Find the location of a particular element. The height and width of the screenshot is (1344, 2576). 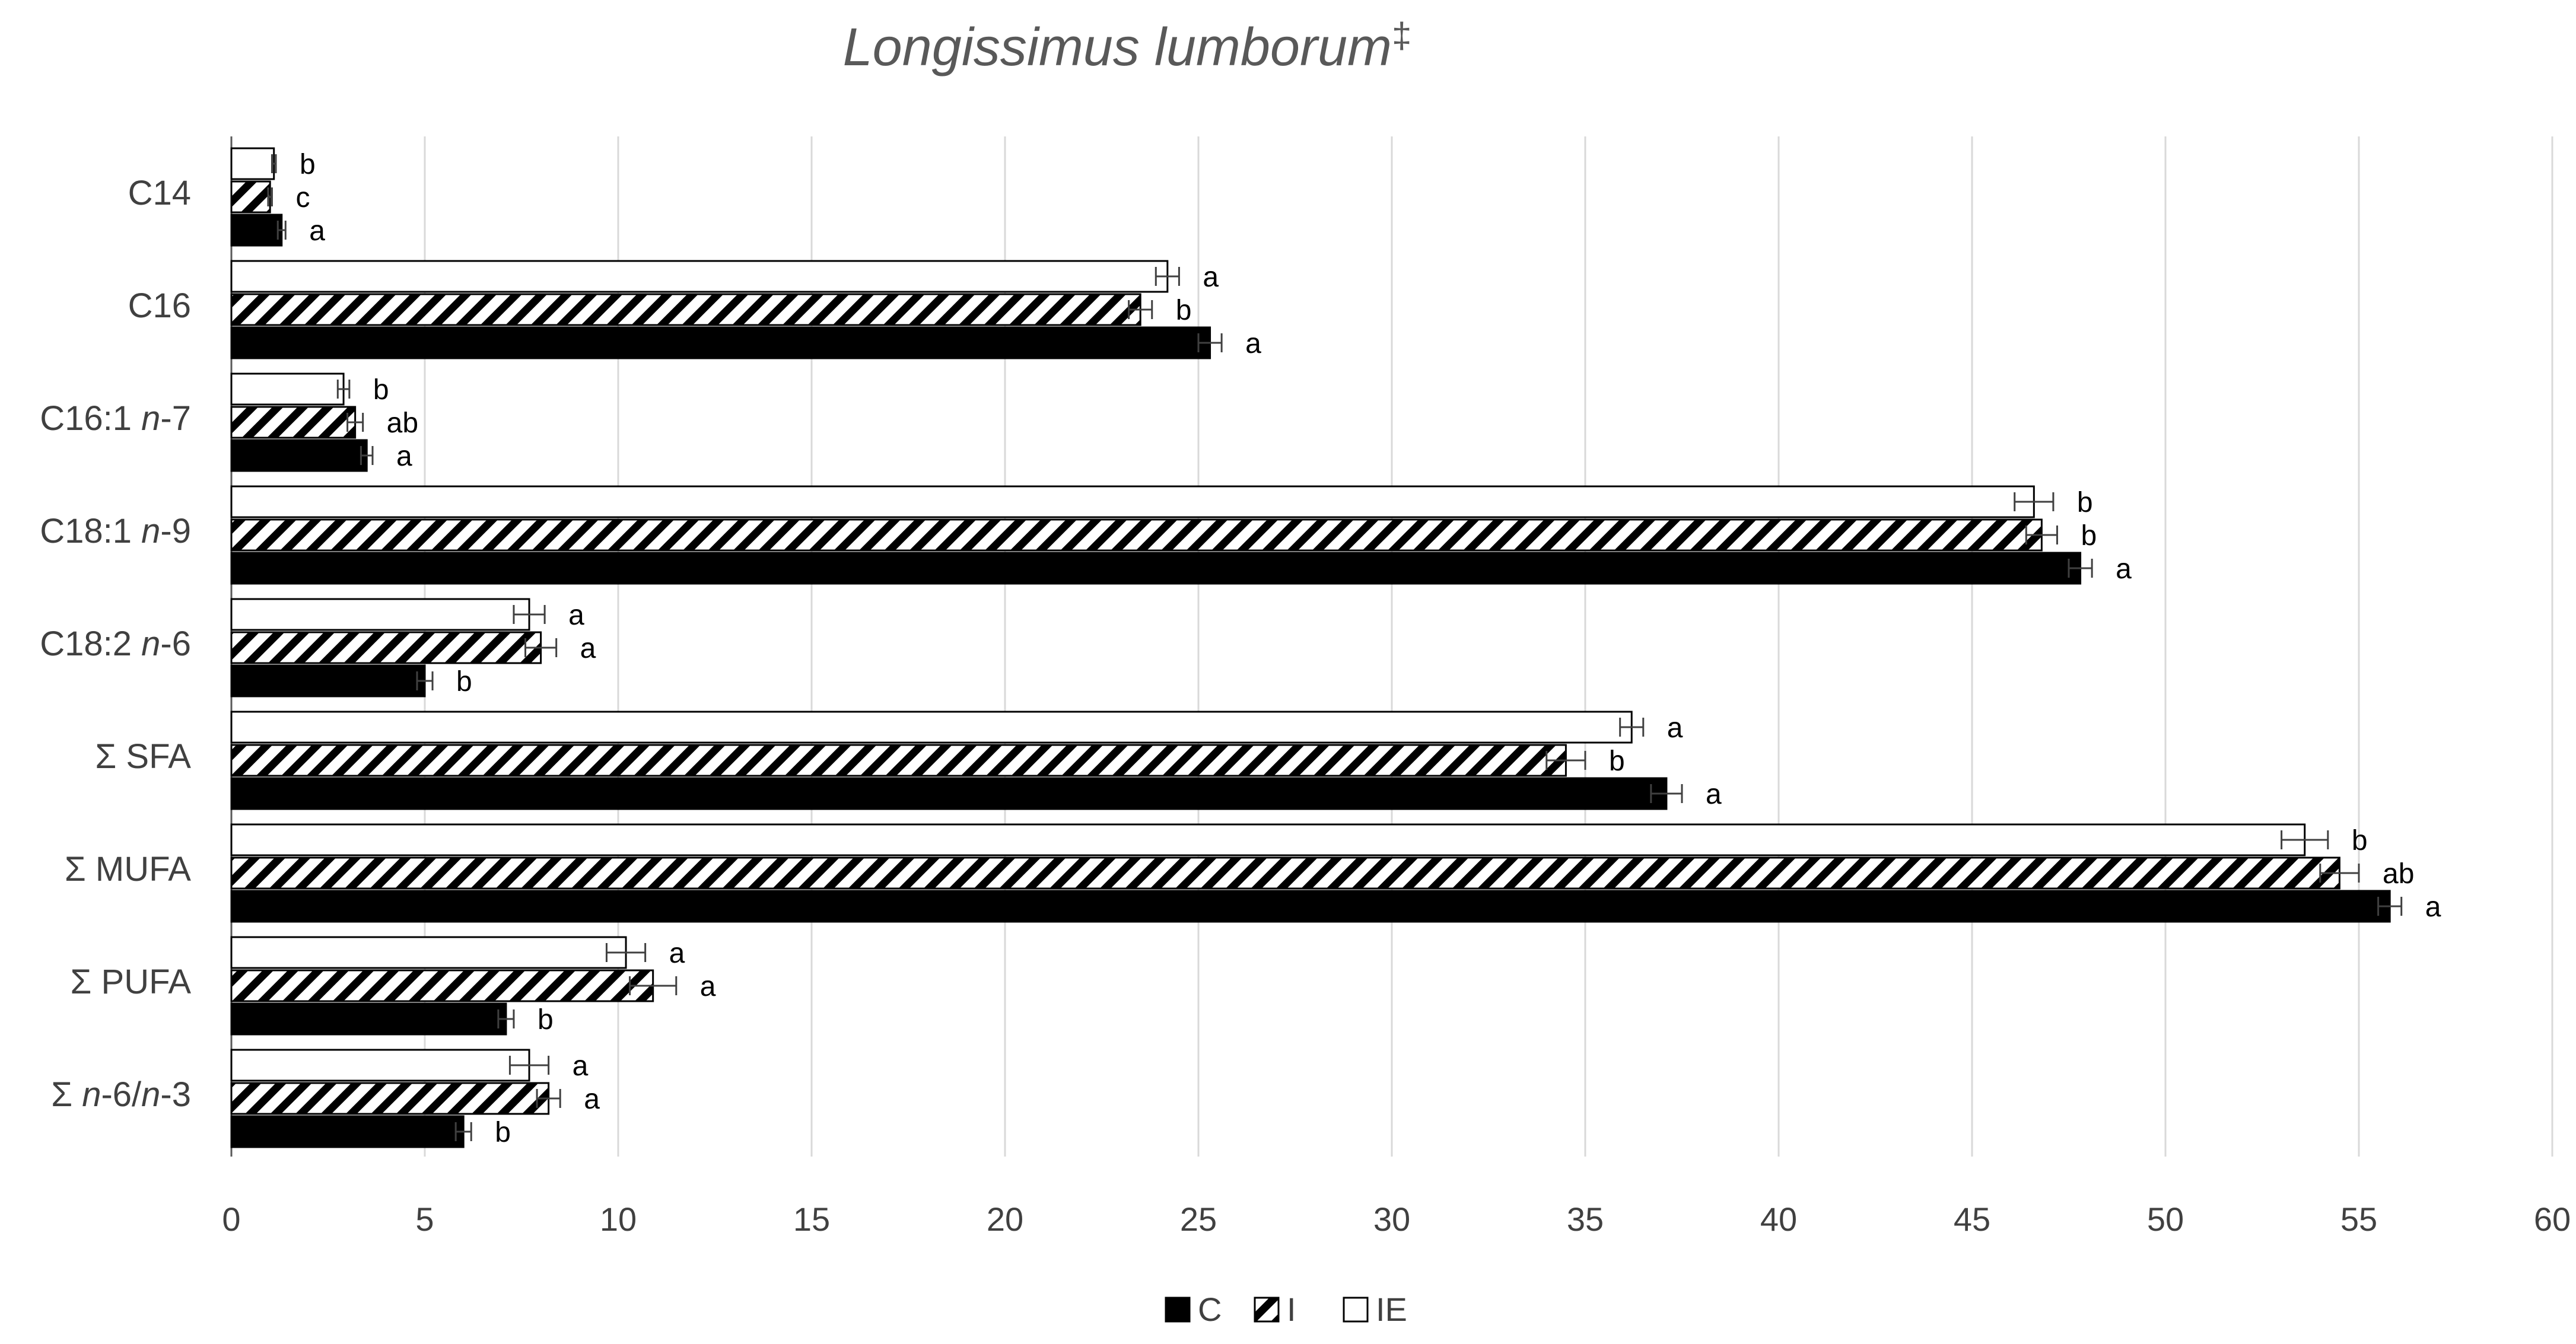

category-label: C16 is located at coordinates (159, 305).